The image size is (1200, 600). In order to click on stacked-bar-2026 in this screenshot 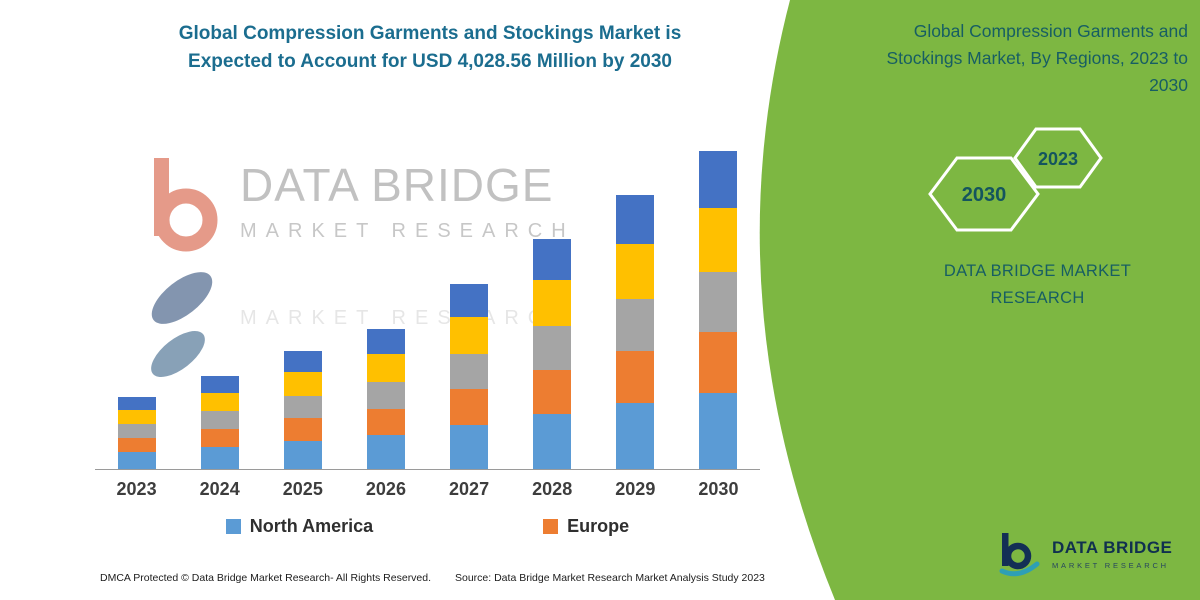, I will do `click(385, 398)`.